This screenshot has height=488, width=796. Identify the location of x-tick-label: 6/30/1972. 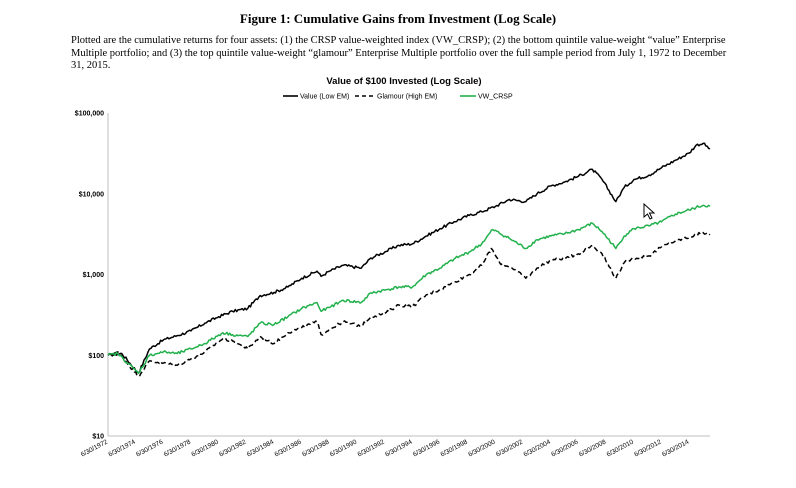
(94, 448).